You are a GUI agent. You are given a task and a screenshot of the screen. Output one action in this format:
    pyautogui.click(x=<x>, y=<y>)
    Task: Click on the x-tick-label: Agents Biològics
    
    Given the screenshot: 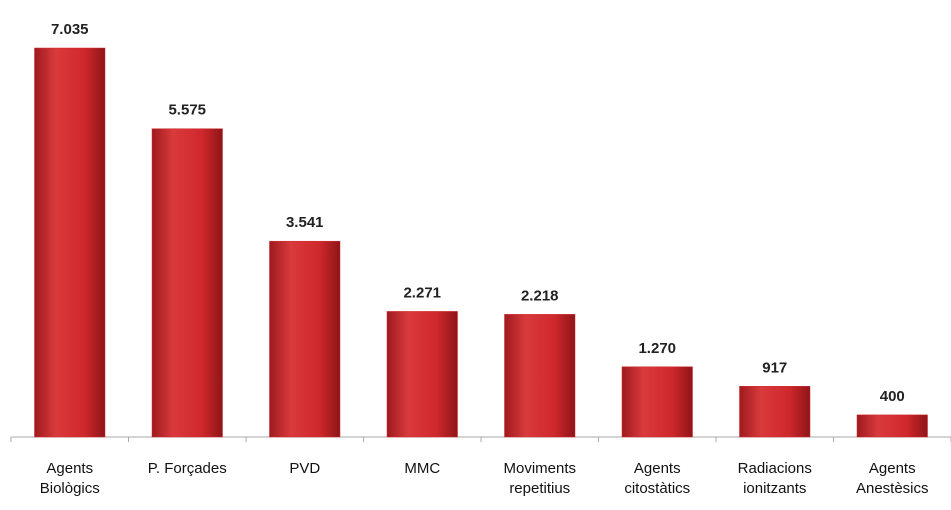 What is the action you would take?
    pyautogui.click(x=69, y=478)
    